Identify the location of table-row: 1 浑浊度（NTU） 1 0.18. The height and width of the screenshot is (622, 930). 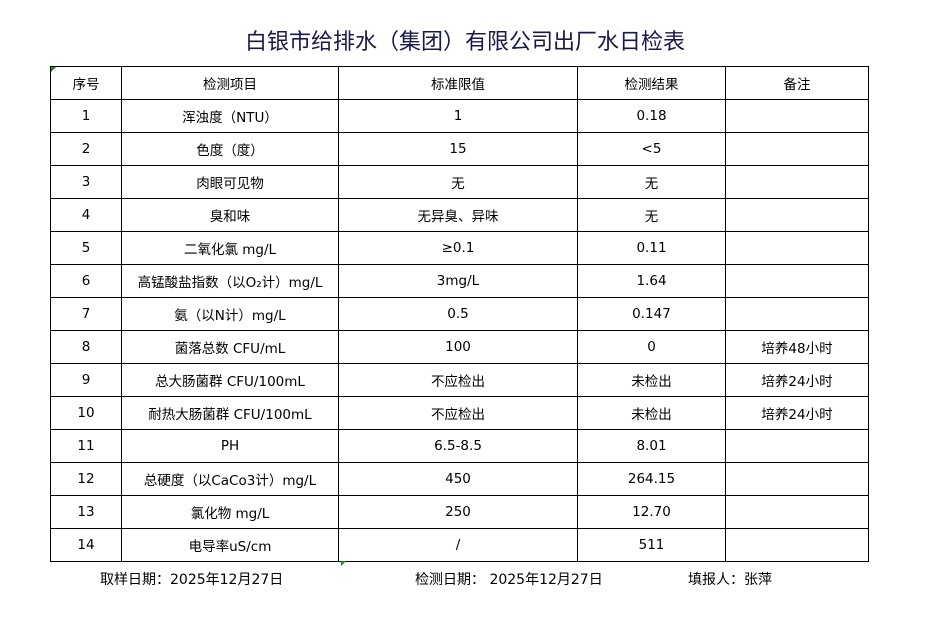
(459, 116).